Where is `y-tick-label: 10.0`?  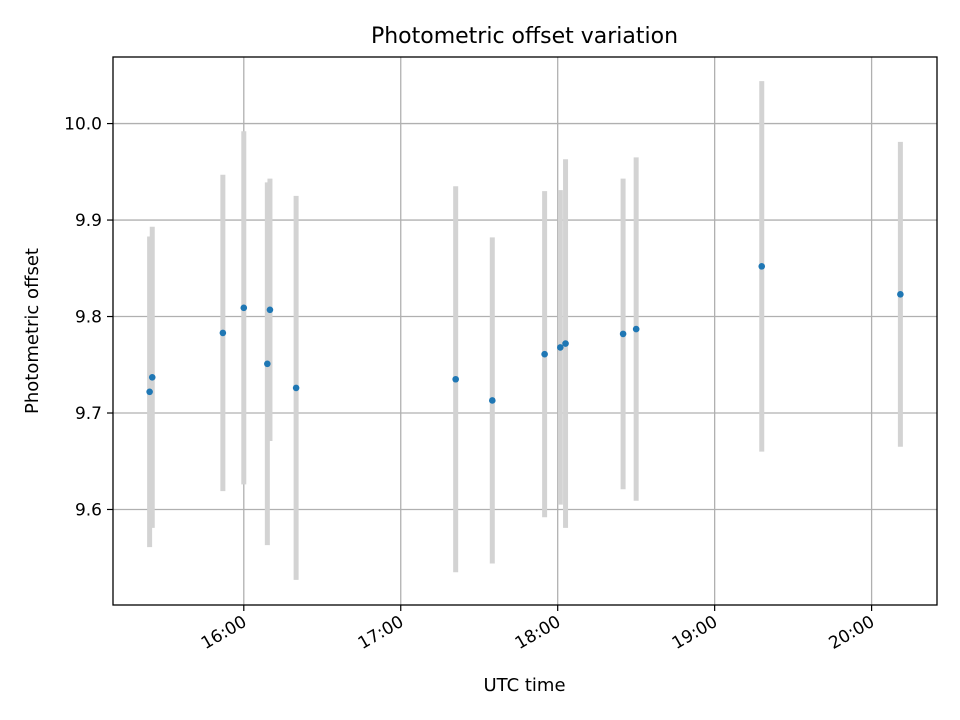 y-tick-label: 10.0 is located at coordinates (83, 125).